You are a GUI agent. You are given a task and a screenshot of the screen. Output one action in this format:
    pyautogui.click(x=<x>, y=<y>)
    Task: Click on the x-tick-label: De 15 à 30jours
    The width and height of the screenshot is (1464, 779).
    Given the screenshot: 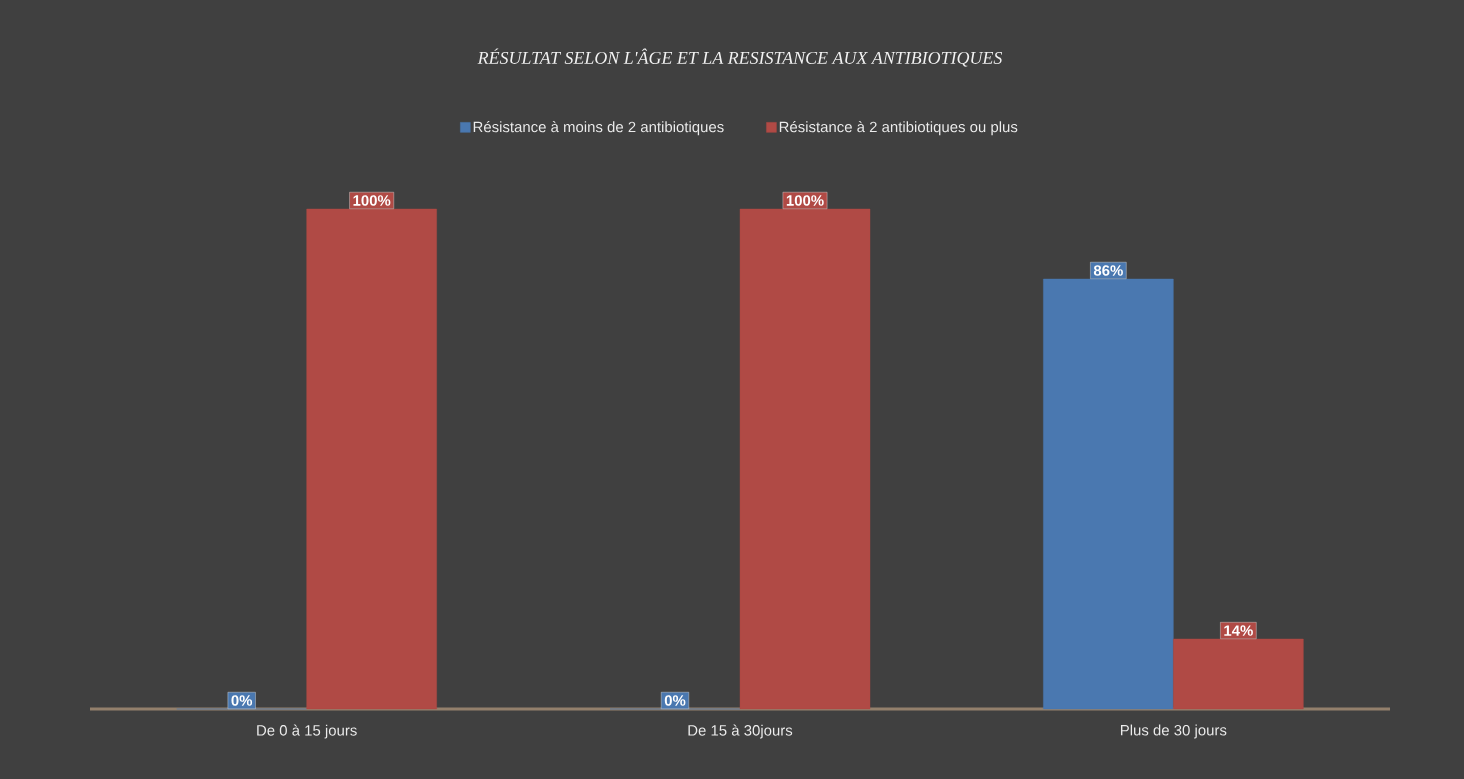 What is the action you would take?
    pyautogui.click(x=740, y=731)
    